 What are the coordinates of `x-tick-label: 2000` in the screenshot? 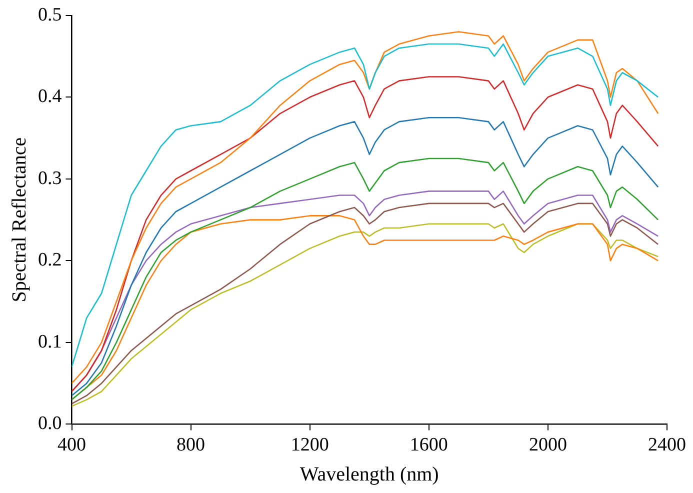 It's located at (547, 445).